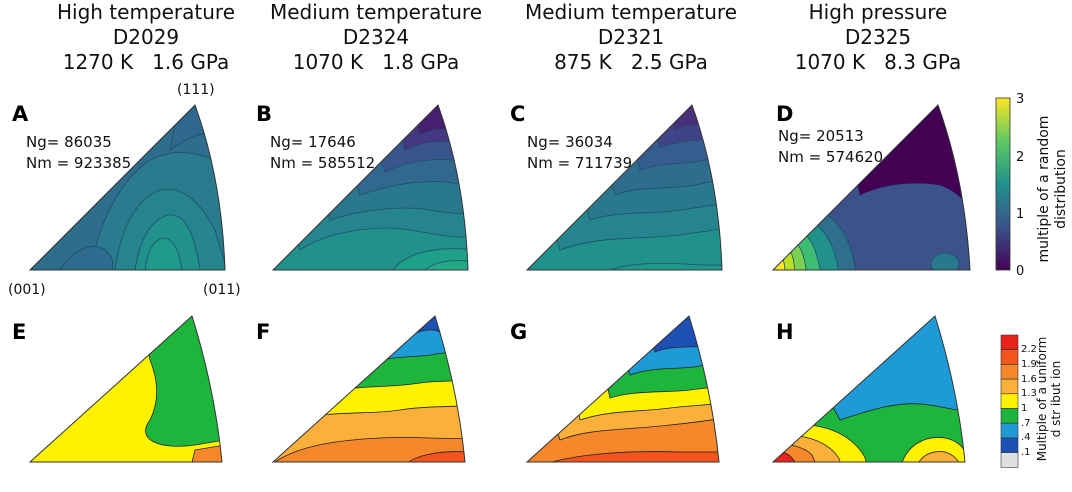  What do you see at coordinates (624, 187) in the screenshot?
I see `pole-figure-c` at bounding box center [624, 187].